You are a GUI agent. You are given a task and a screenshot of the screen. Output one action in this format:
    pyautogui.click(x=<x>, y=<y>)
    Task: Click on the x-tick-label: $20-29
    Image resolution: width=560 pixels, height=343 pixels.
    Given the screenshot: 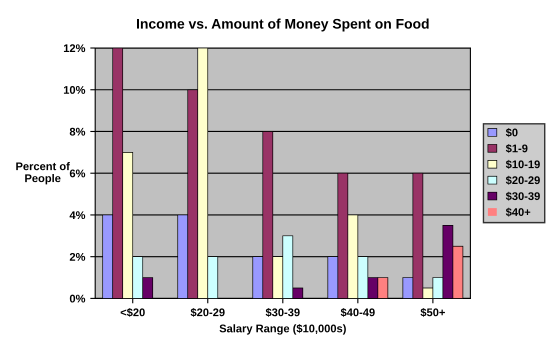 What is the action you would take?
    pyautogui.click(x=207, y=313)
    